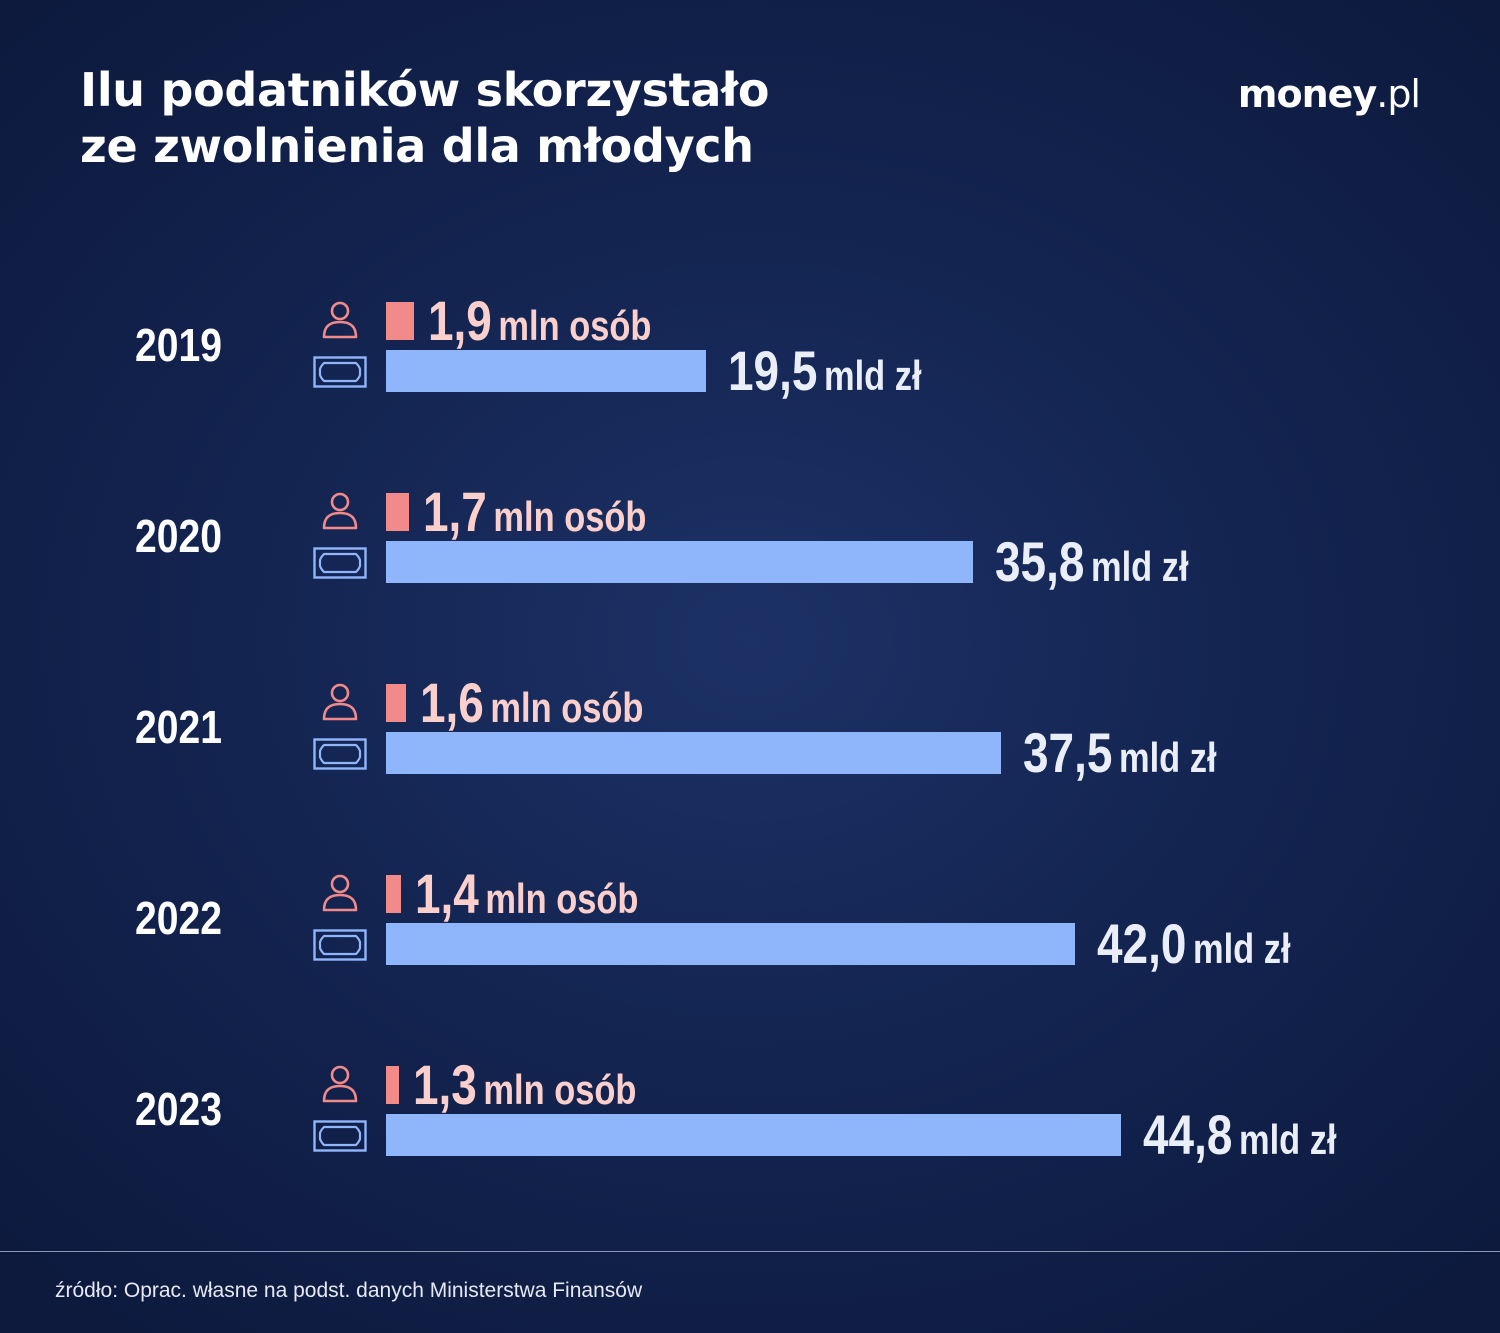  Describe the element at coordinates (425, 90) in the screenshot. I see `chart-title-line-1: Ilu podatników skorzystało` at that location.